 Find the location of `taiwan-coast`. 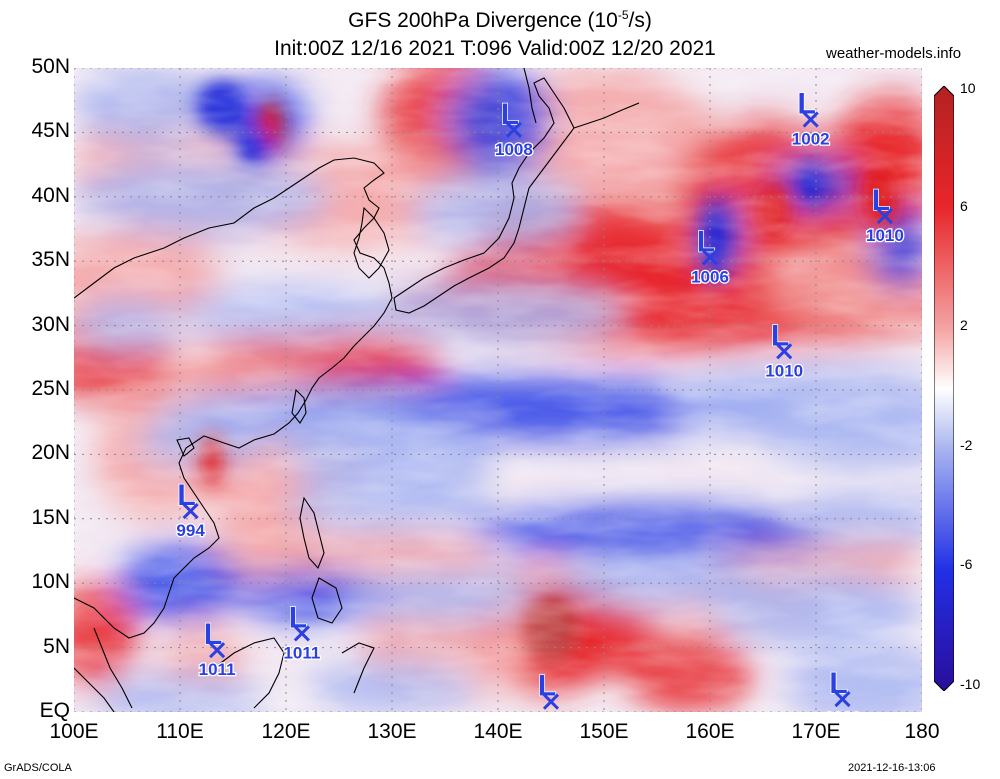

taiwan-coast is located at coordinates (299, 406).